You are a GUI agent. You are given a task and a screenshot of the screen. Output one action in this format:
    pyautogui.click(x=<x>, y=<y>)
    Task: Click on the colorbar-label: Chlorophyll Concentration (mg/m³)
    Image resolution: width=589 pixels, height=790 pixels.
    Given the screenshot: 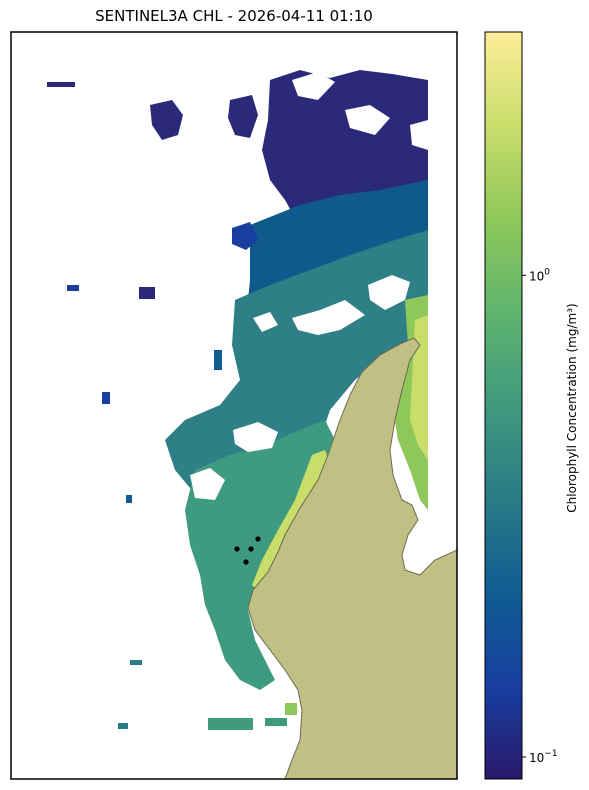 What is the action you would take?
    pyautogui.click(x=572, y=408)
    